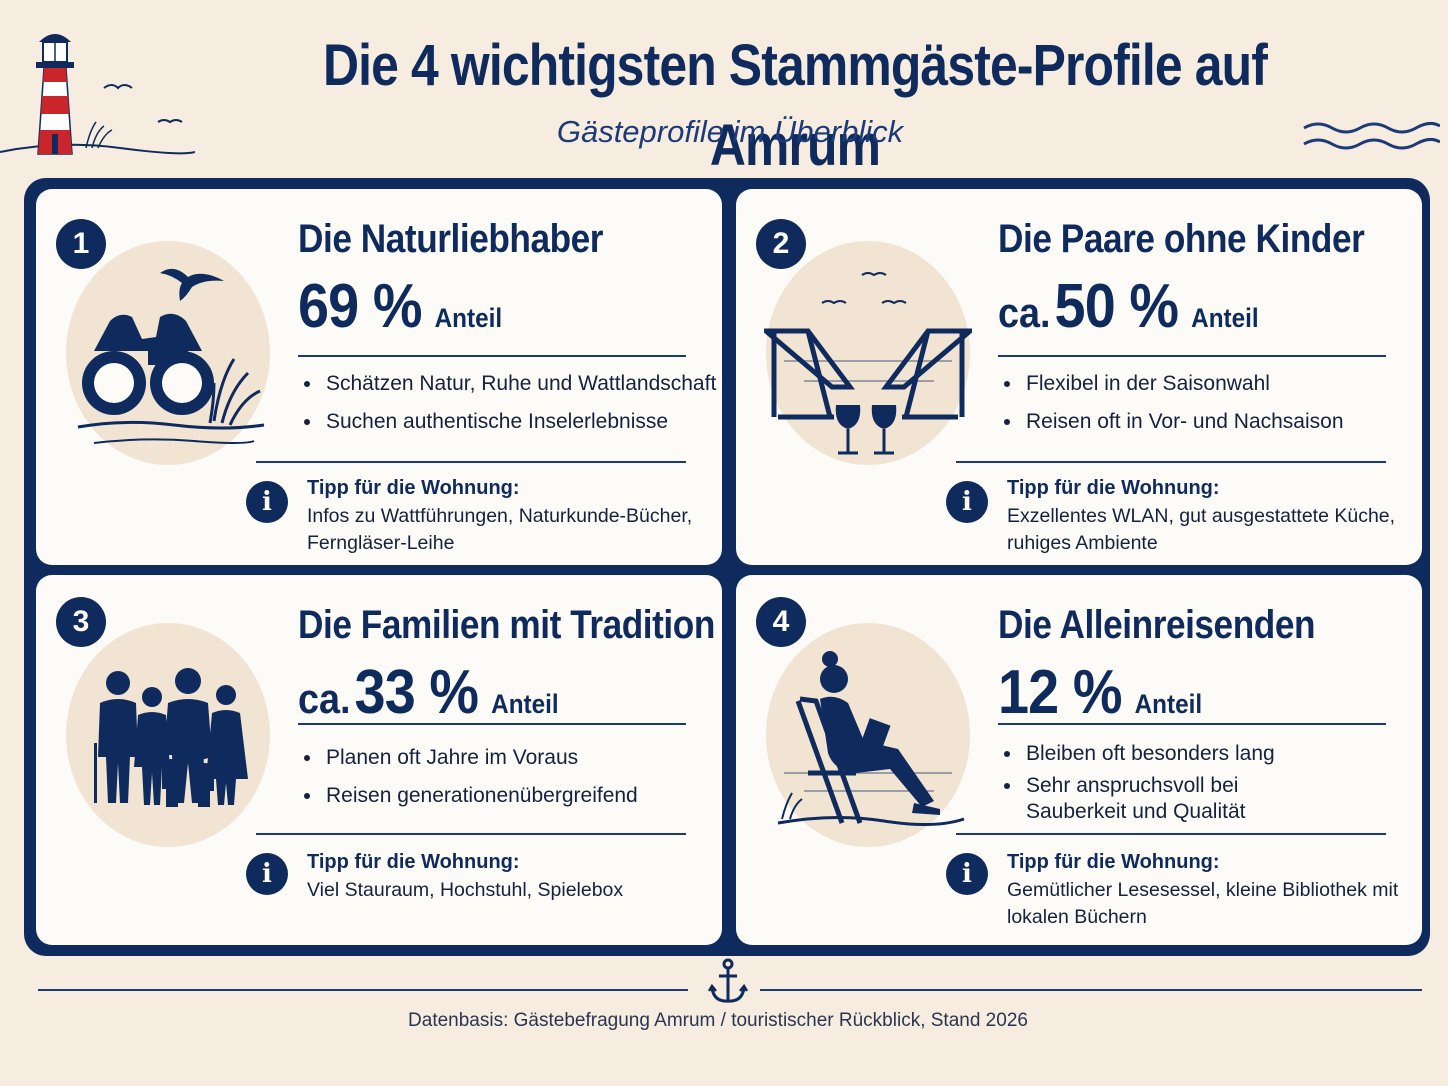 This screenshot has width=1448, height=1086. Describe the element at coordinates (97, 94) in the screenshot. I see `lighthouse-icon` at that location.